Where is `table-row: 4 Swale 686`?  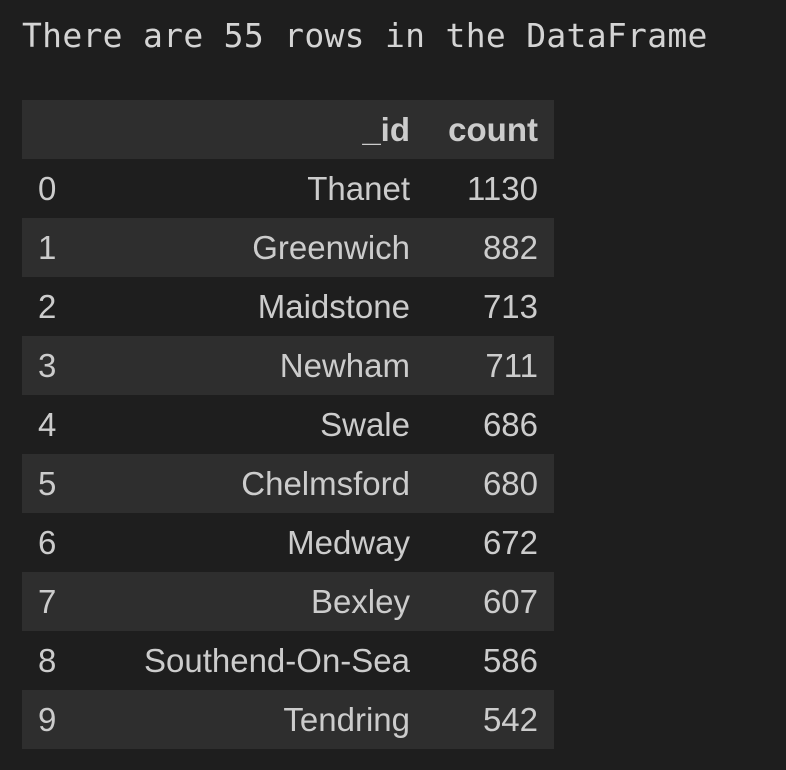
table-row: 4 Swale 686 is located at coordinates (288, 424).